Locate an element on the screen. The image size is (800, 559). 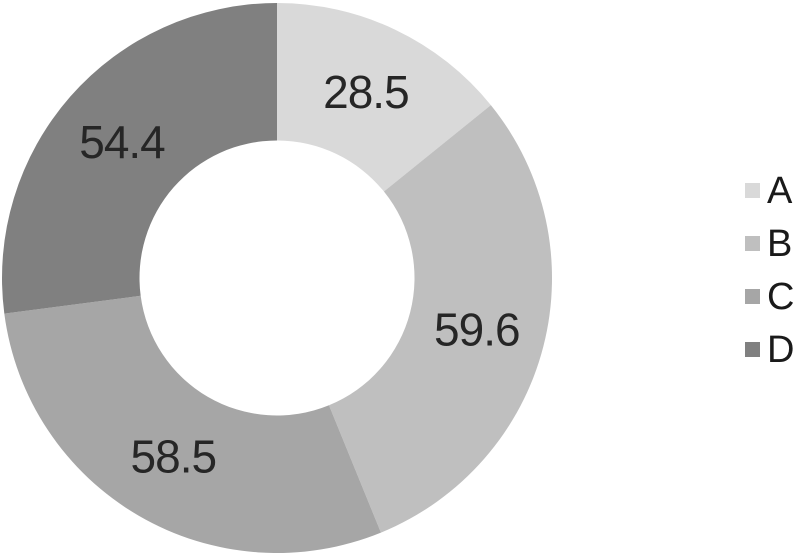
slice-label-b: 59.6 is located at coordinates (477, 329).